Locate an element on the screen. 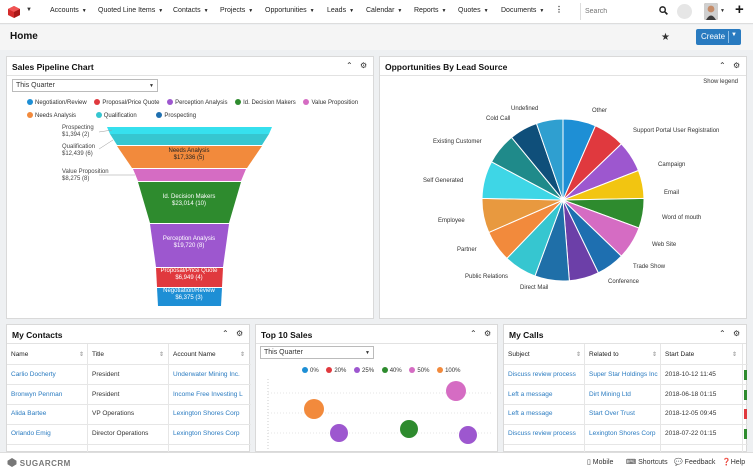 This screenshot has height=471, width=753. call-start-date: 2018-12-05 09:45 is located at coordinates (691, 413).